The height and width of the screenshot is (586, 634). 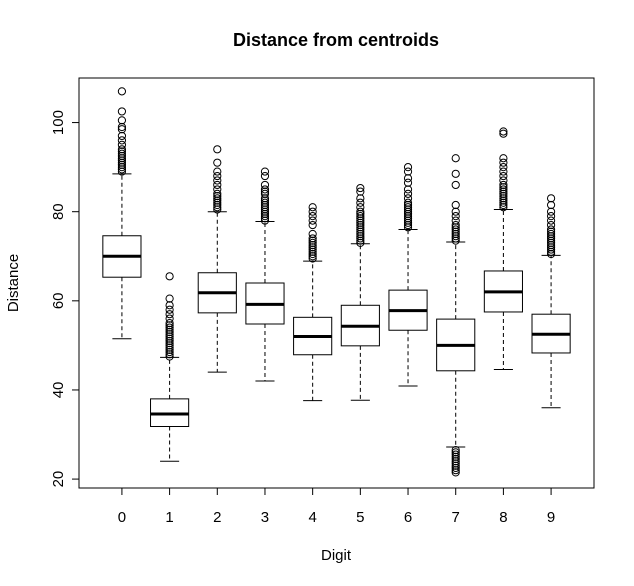 I want to click on x-tick-label: 5, so click(x=360, y=517).